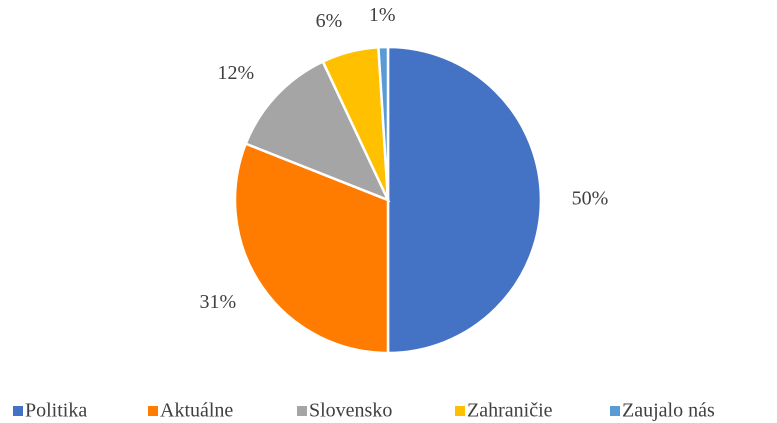 This screenshot has height=423, width=777. Describe the element at coordinates (196, 411) in the screenshot. I see `legend-label: Aktuálne` at that location.